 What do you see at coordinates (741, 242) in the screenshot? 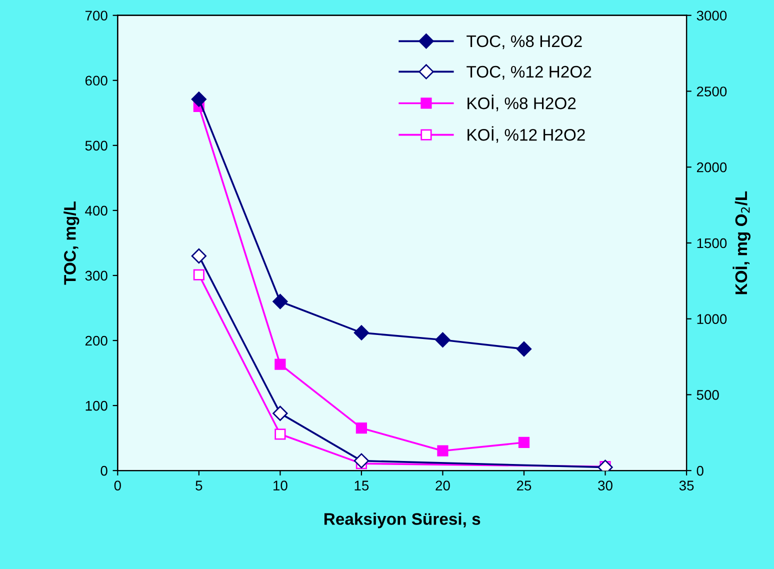
I see `y2-axis-title: KOİ, mg O$_{2}$/L` at bounding box center [741, 242].